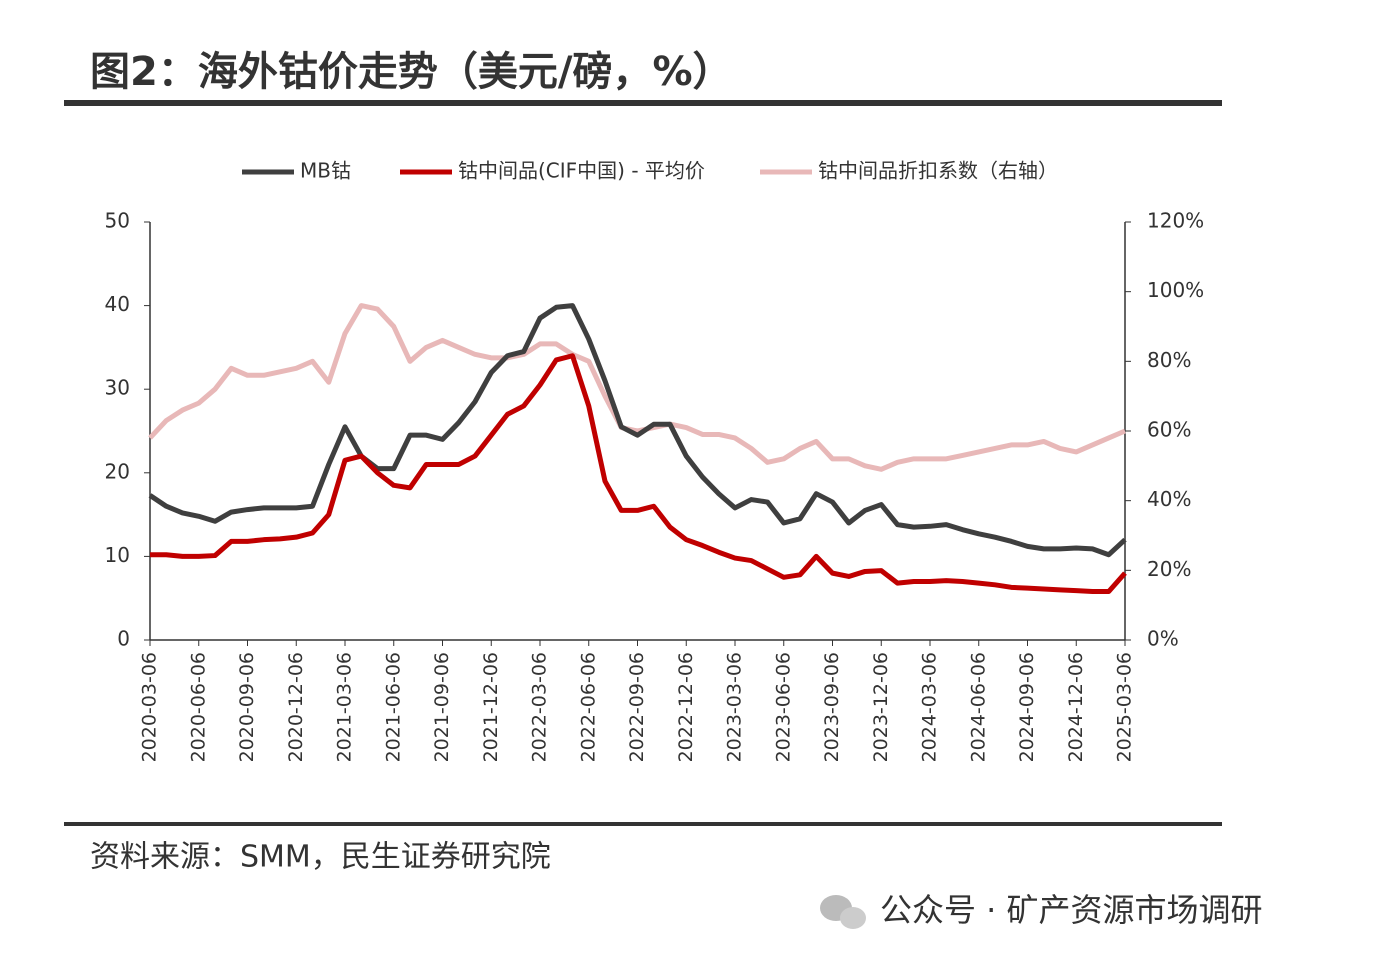  What do you see at coordinates (843, 912) in the screenshot?
I see `wechat-icon` at bounding box center [843, 912].